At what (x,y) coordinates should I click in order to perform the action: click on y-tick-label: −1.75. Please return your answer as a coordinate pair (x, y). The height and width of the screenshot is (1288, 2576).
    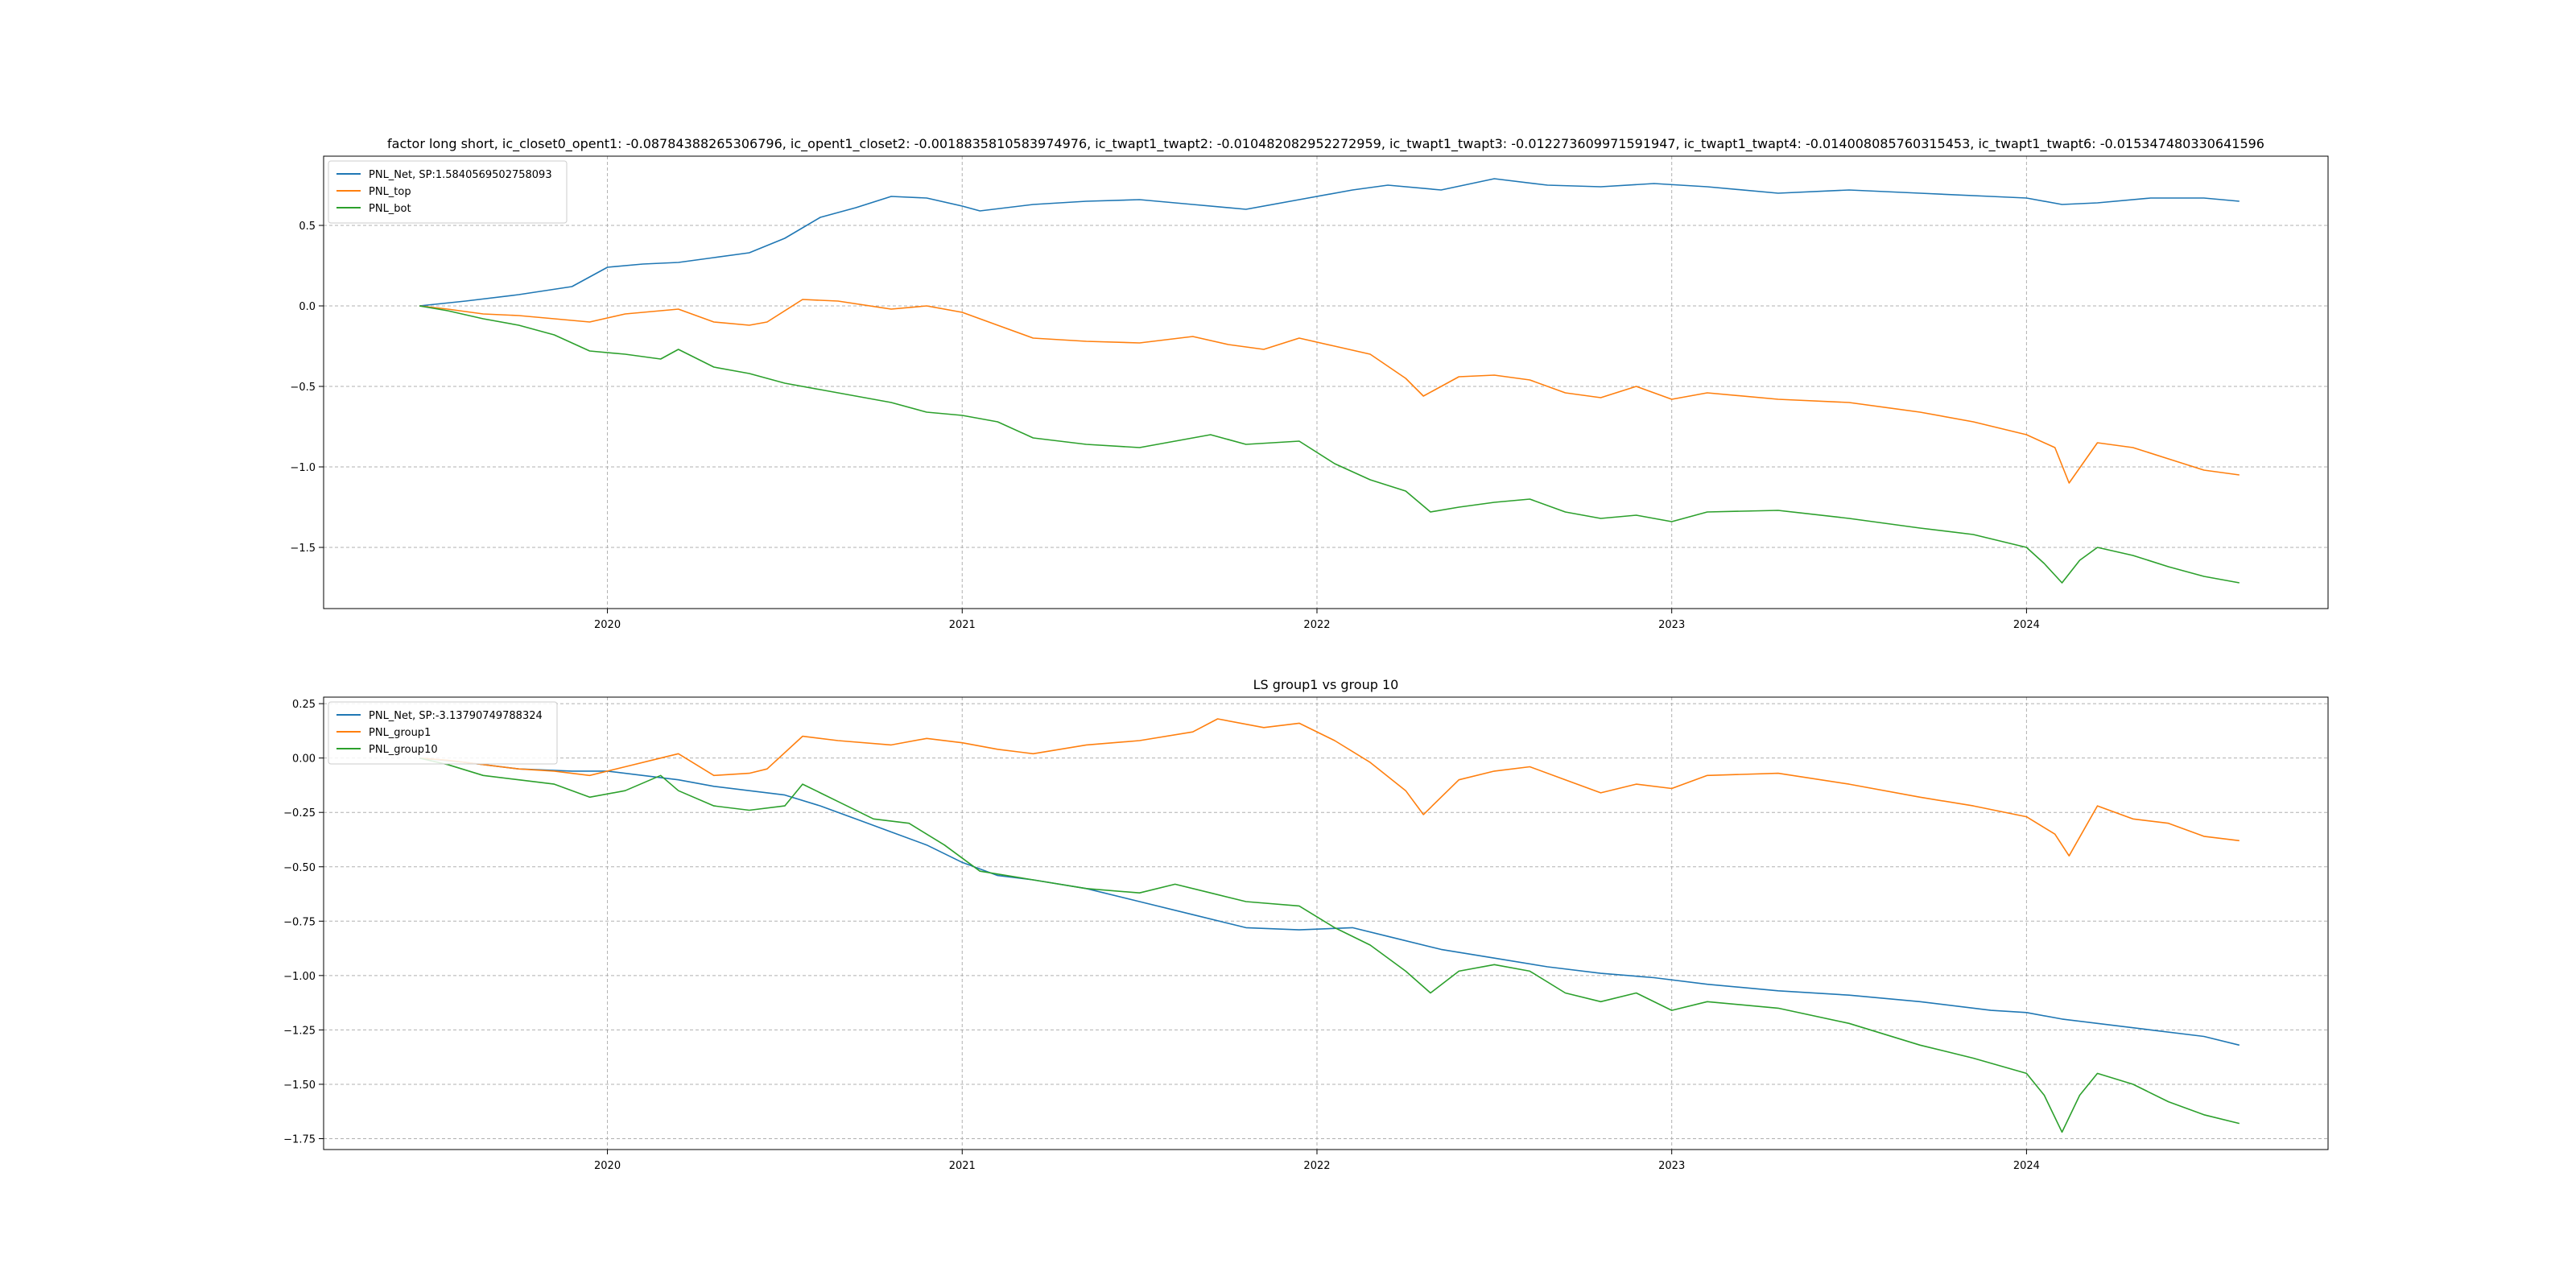
    Looking at the image, I should click on (299, 1139).